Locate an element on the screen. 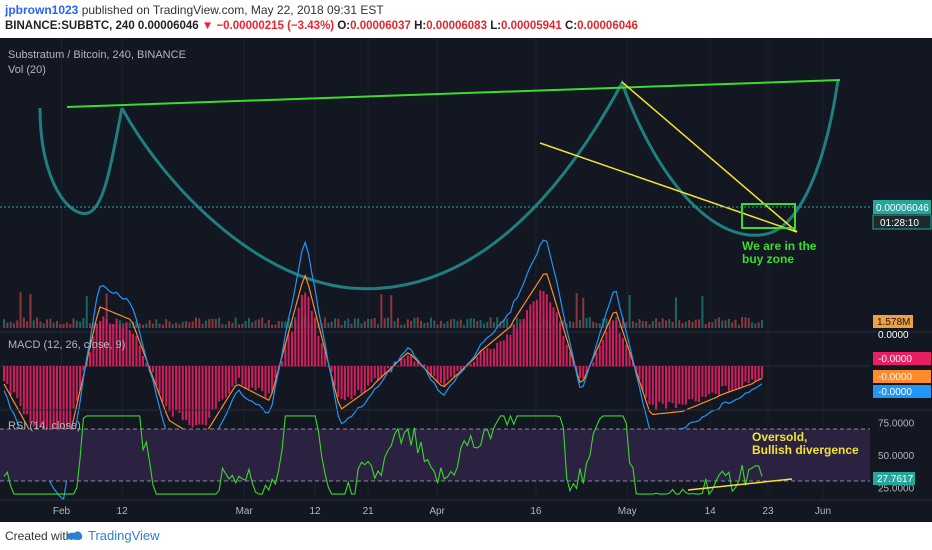 This screenshot has width=932, height=550. volume-tag-text: 1.578M is located at coordinates (893, 322).